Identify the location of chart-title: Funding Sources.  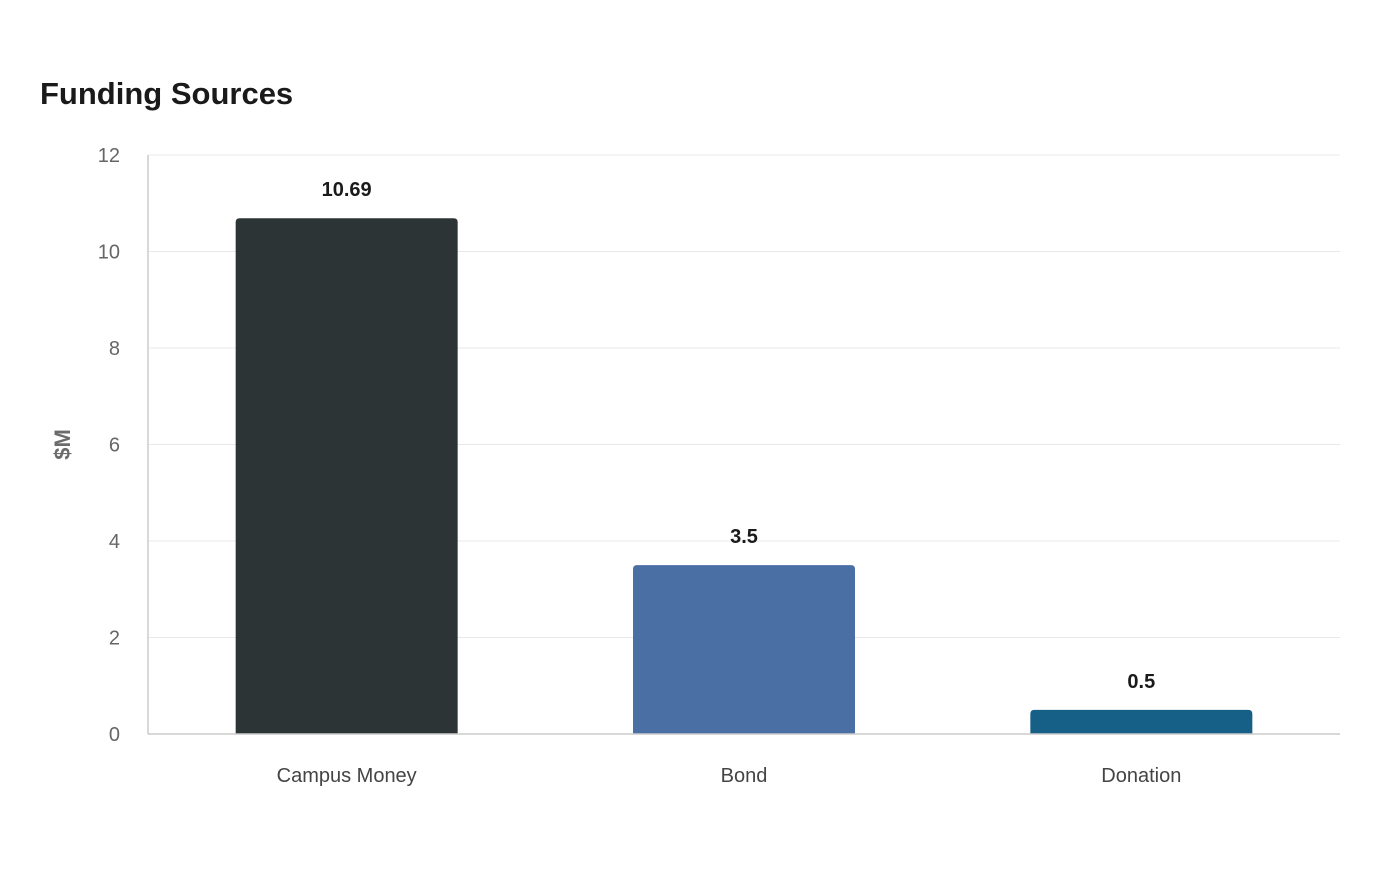
(167, 93).